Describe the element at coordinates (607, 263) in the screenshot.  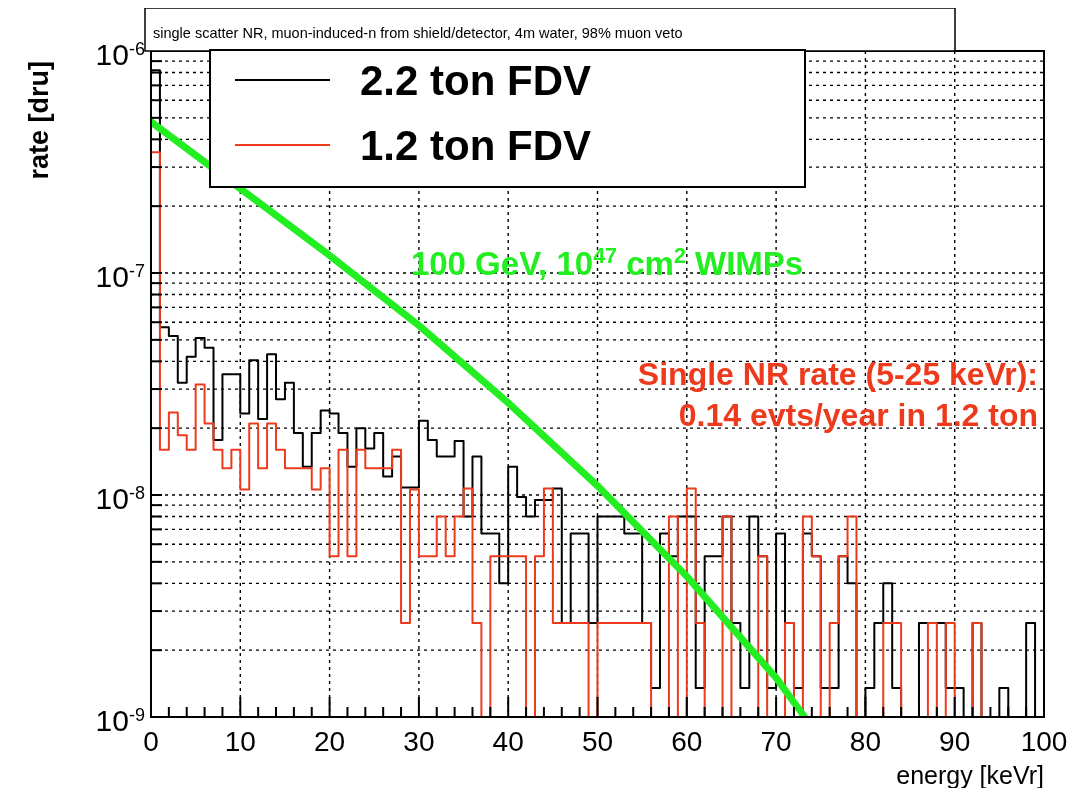
I see `series-label: 100 GeV, 10$^{47}$ cm$^{2}$ WIMPs` at that location.